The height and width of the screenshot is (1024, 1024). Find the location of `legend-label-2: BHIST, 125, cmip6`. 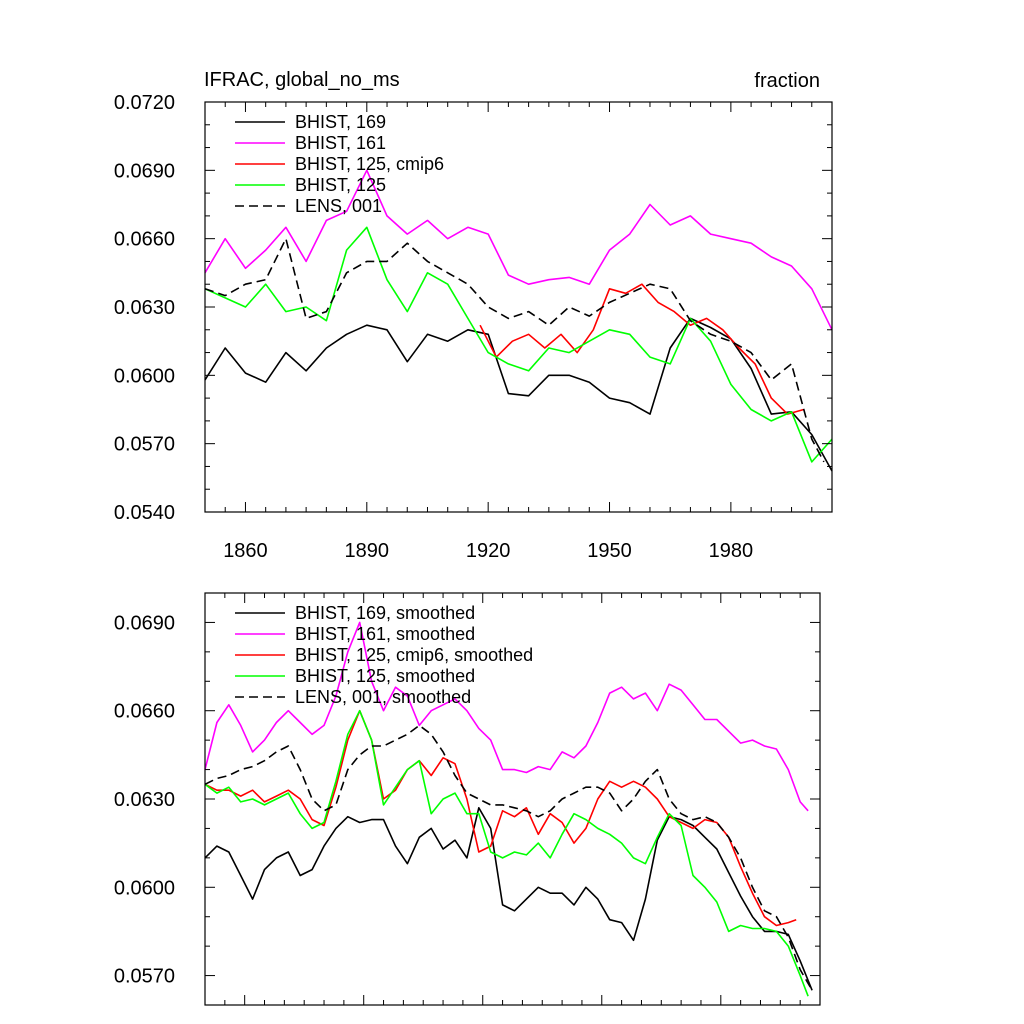

legend-label-2: BHIST, 125, cmip6 is located at coordinates (369, 164).